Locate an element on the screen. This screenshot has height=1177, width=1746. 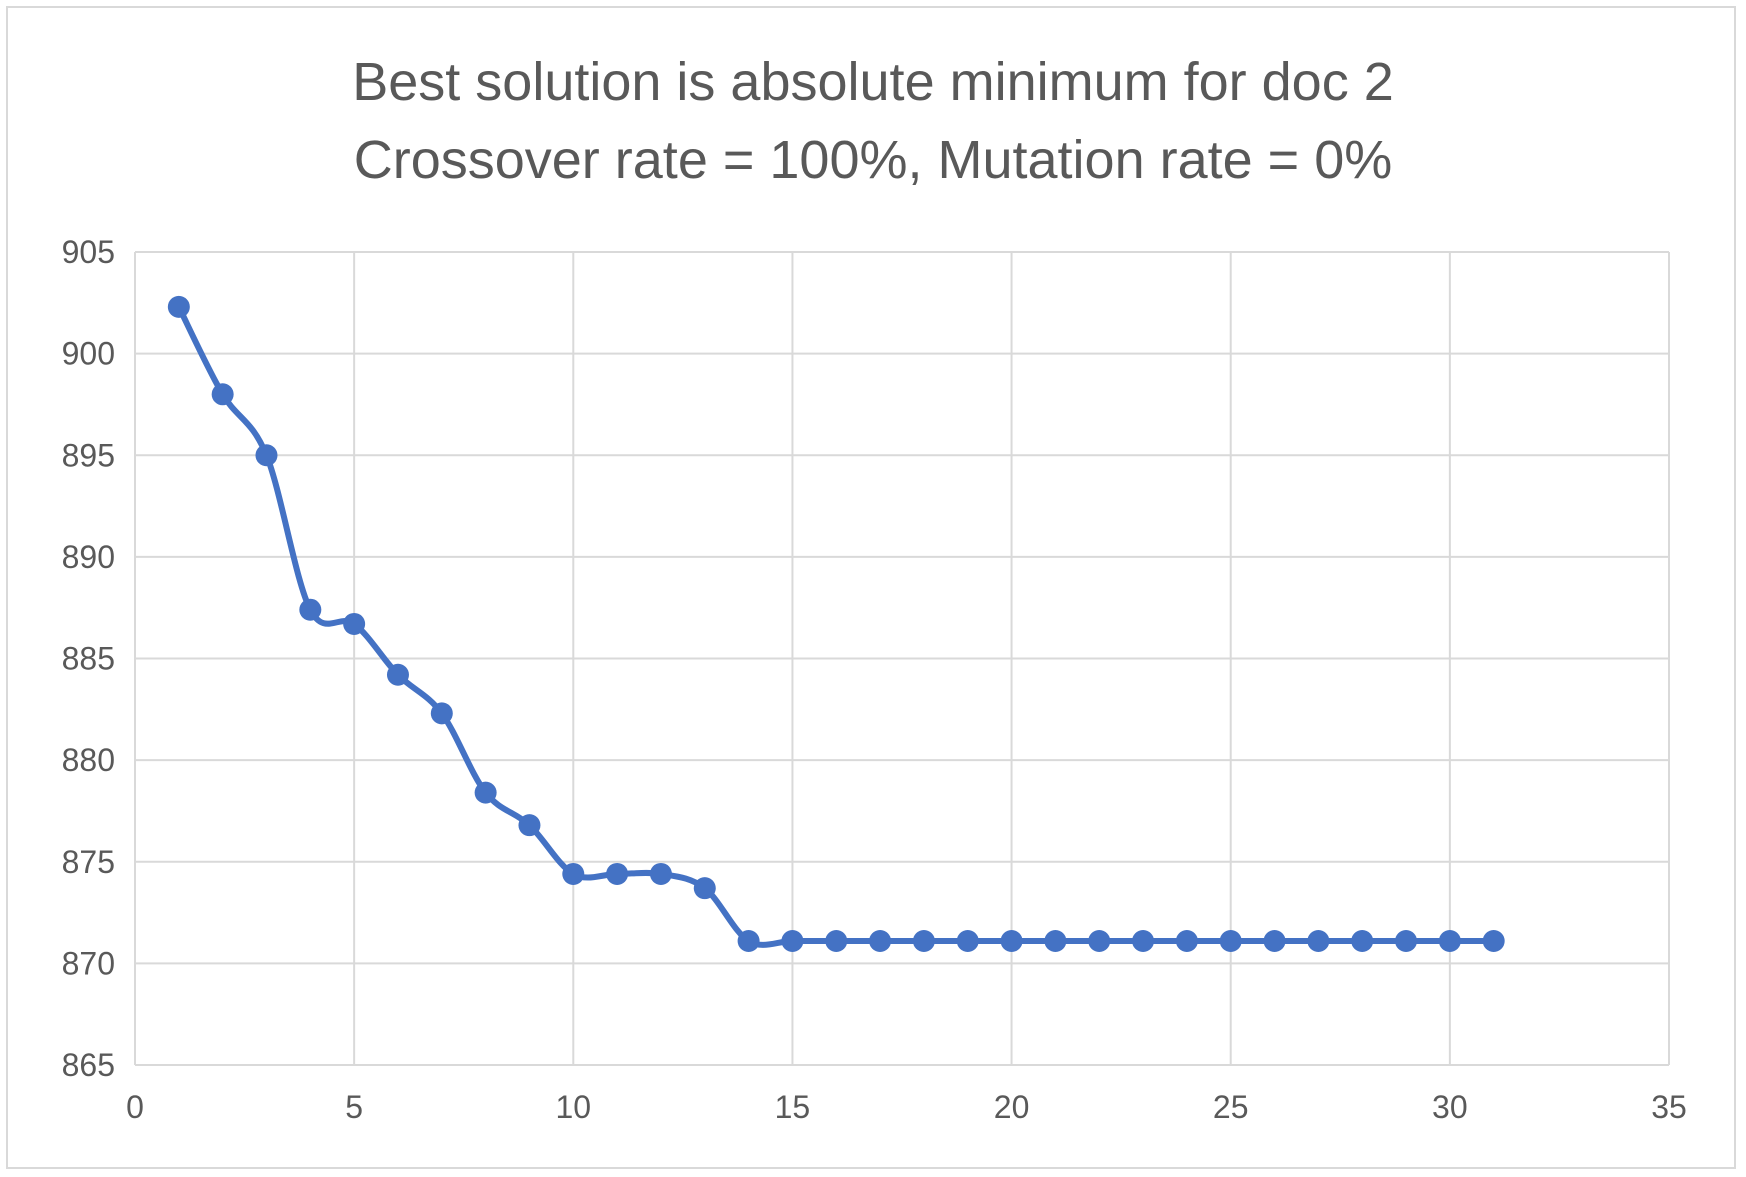
x-tick-label: 10 is located at coordinates (573, 1107).